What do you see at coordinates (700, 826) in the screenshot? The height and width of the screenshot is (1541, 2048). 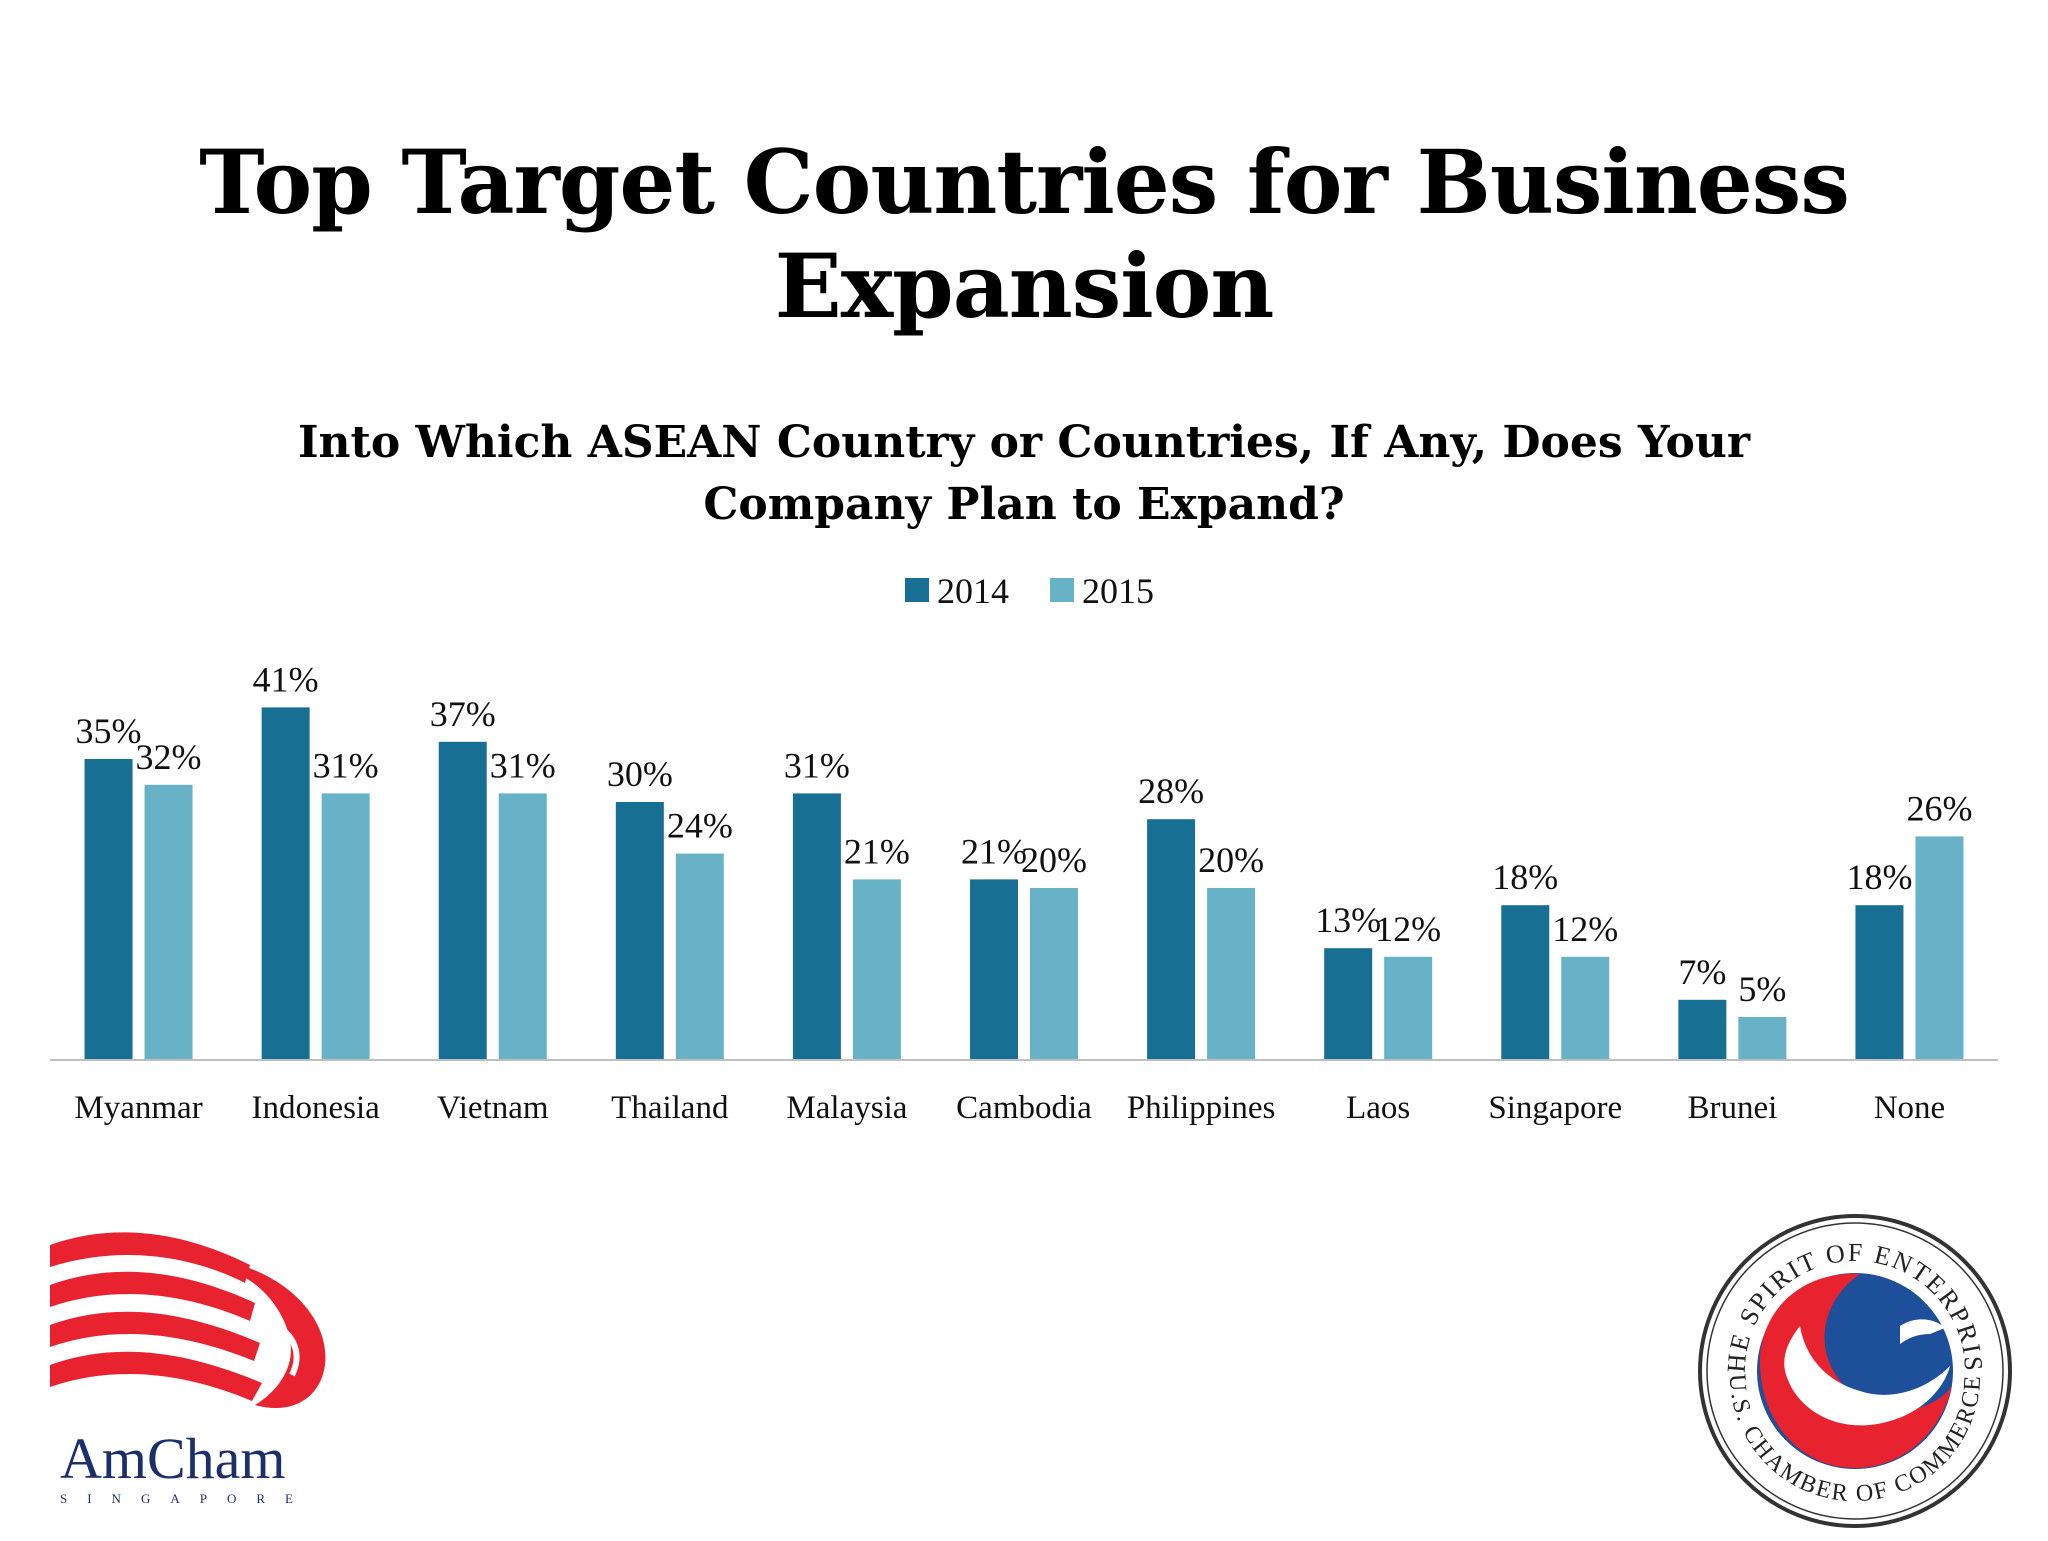 I see `value-label-2015-thailand: 24%` at bounding box center [700, 826].